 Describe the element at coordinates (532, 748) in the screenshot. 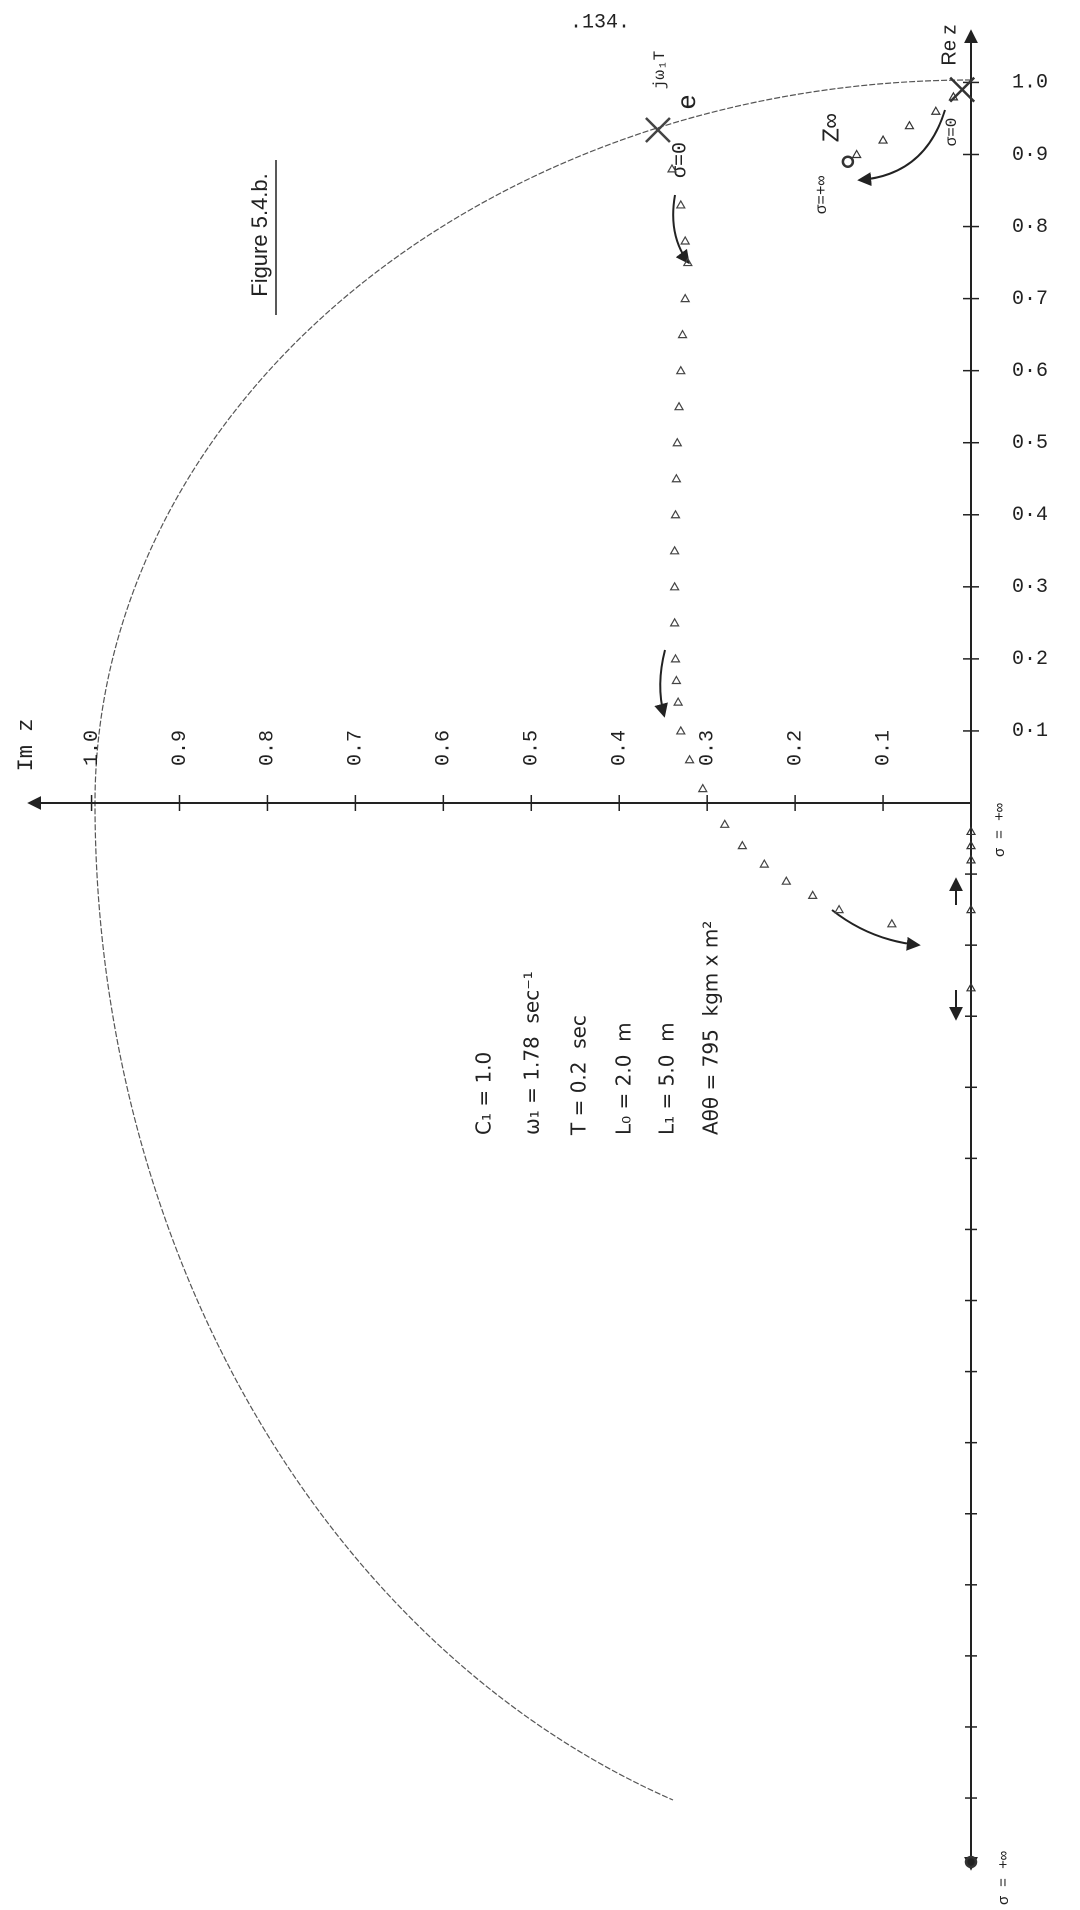

I see `x-tick-label: 0.5` at that location.